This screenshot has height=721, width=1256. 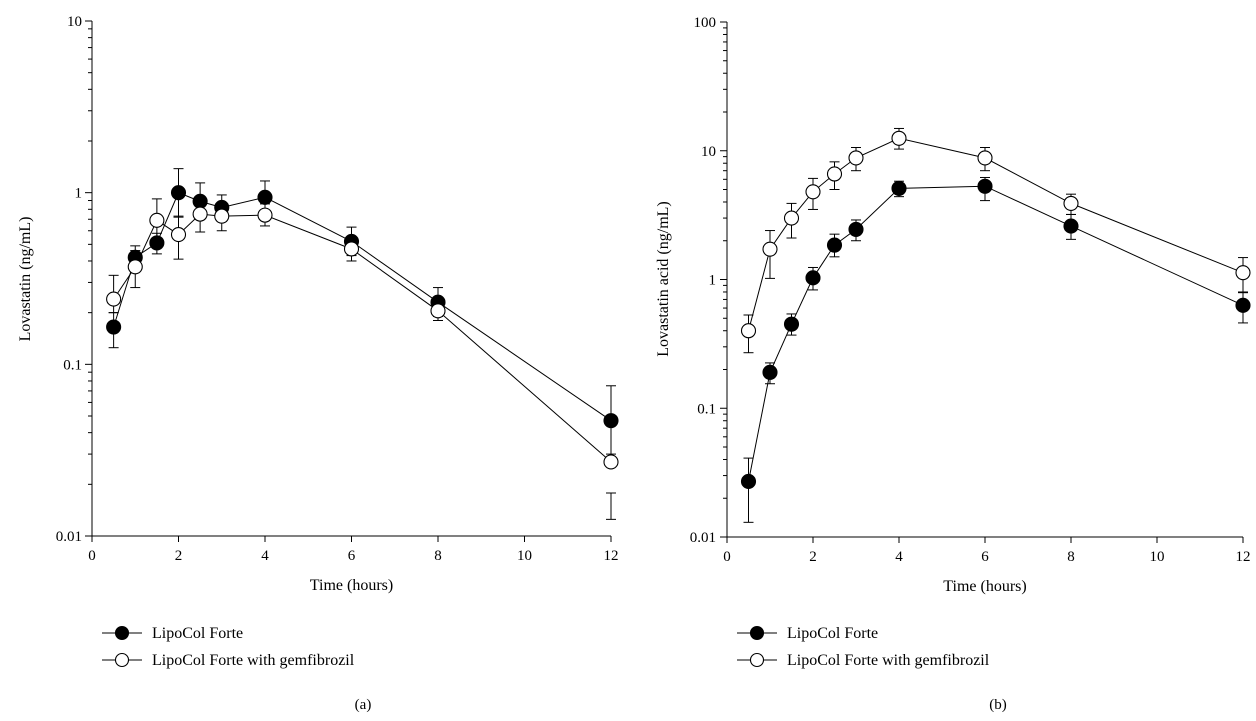 What do you see at coordinates (998, 705) in the screenshot?
I see `panel-caption: (b)` at bounding box center [998, 705].